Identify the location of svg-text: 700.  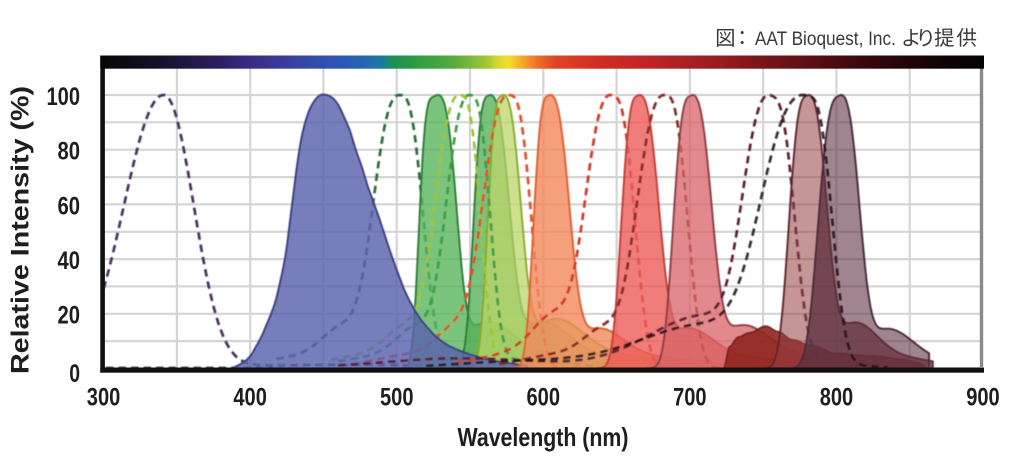
(690, 398).